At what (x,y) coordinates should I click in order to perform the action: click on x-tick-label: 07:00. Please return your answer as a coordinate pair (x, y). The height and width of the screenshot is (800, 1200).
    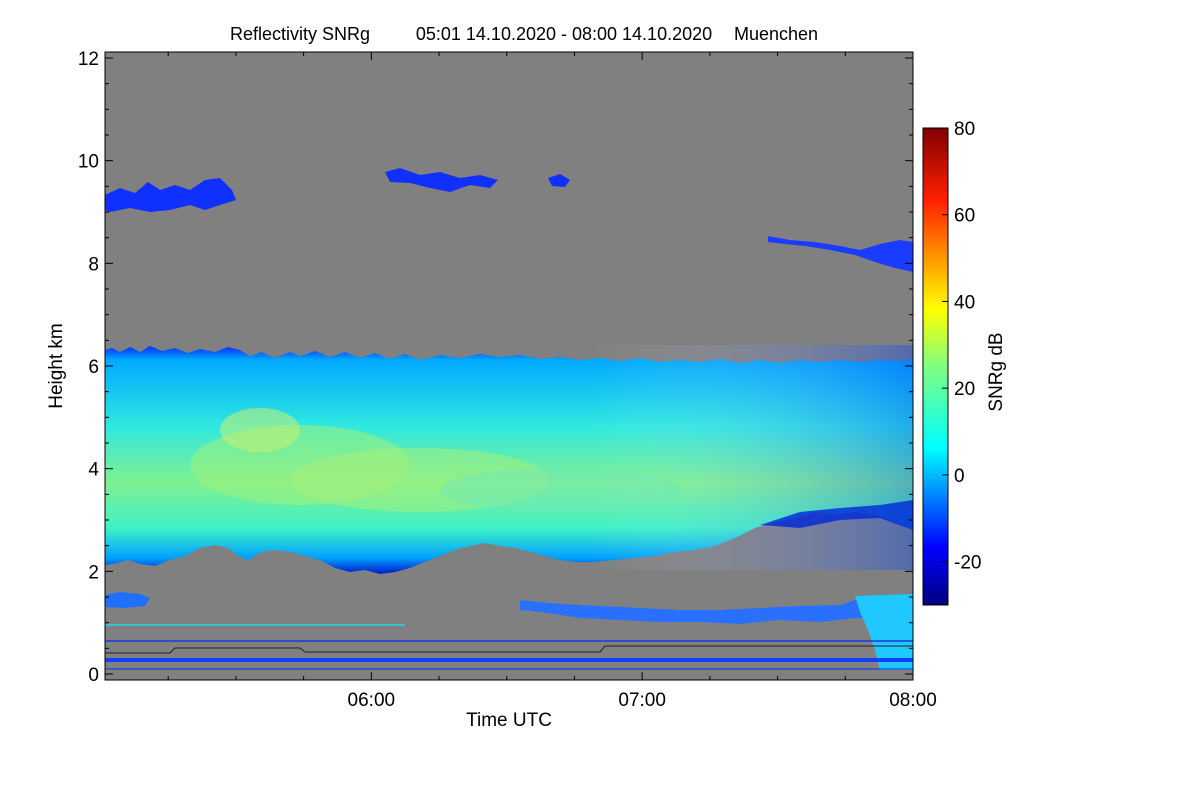
    Looking at the image, I should click on (642, 700).